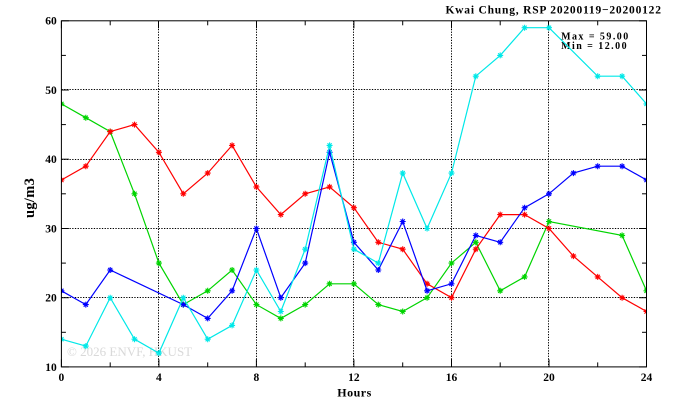 Image resolution: width=674 pixels, height=414 pixels. What do you see at coordinates (595, 36) in the screenshot?
I see `svg-text: Max = 59.00` at bounding box center [595, 36].